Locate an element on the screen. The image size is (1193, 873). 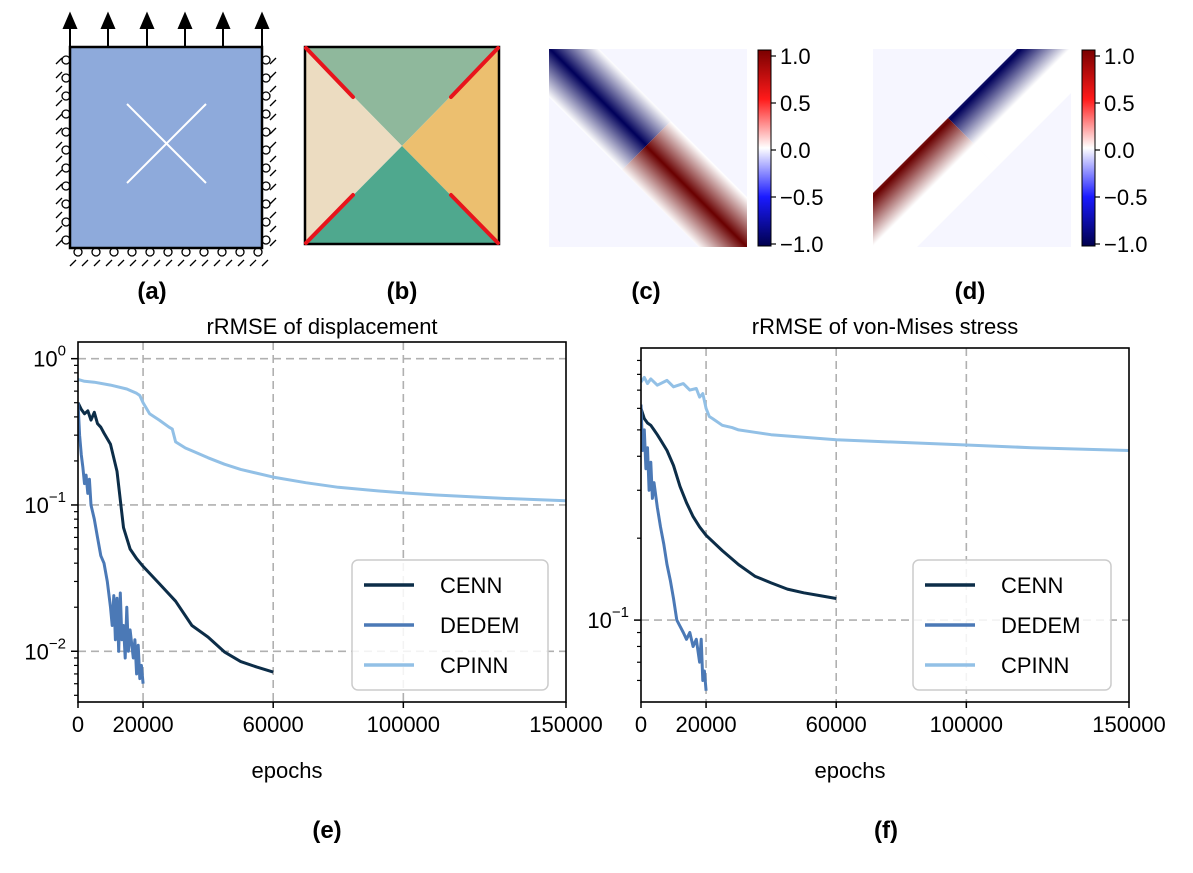
panel-d: 1.0 0.5 0.0 −0.5 −1.0 (d) is located at coordinates (1010, 174).